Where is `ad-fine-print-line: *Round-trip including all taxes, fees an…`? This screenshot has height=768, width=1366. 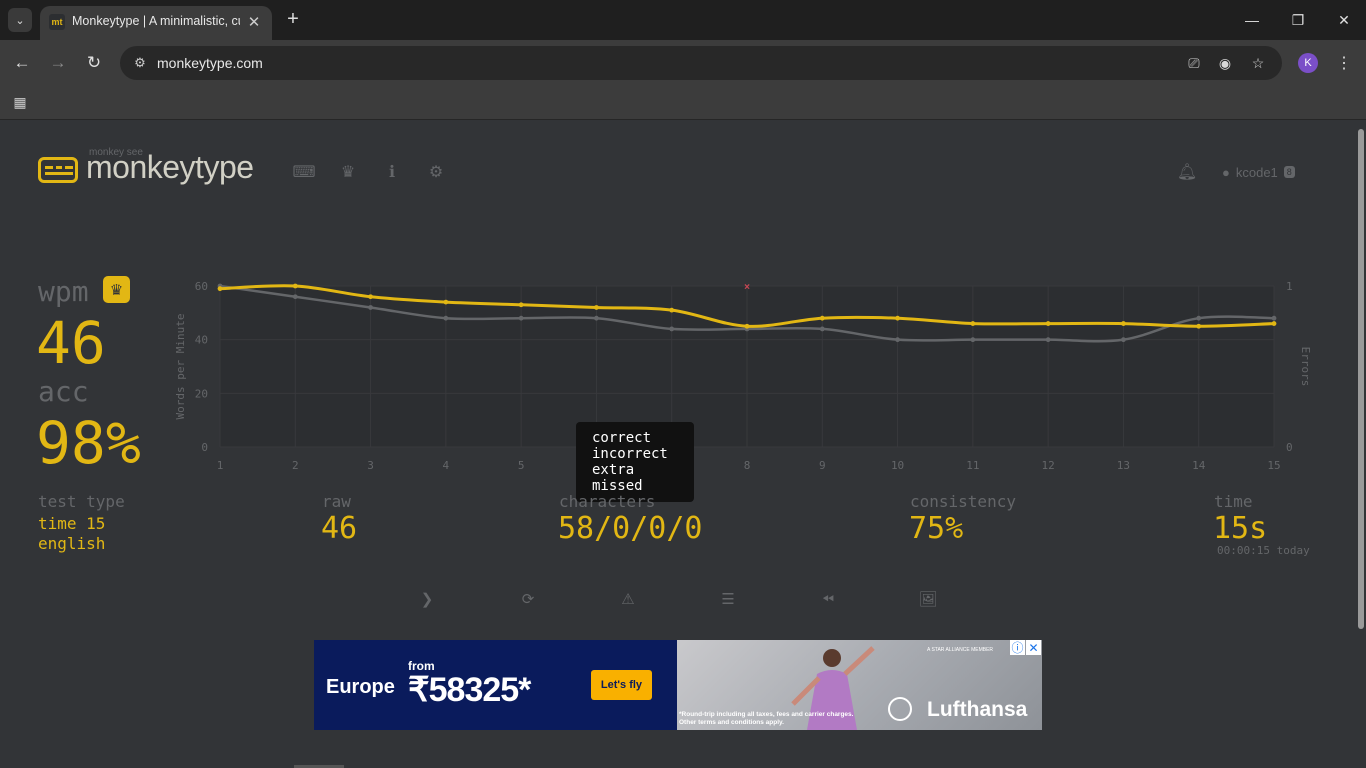 ad-fine-print-line: *Round-trip including all taxes, fees an… is located at coordinates (766, 714).